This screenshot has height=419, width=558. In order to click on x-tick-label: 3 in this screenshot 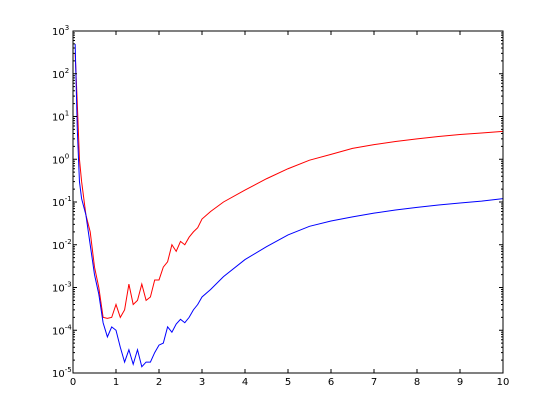, I will do `click(202, 382)`.